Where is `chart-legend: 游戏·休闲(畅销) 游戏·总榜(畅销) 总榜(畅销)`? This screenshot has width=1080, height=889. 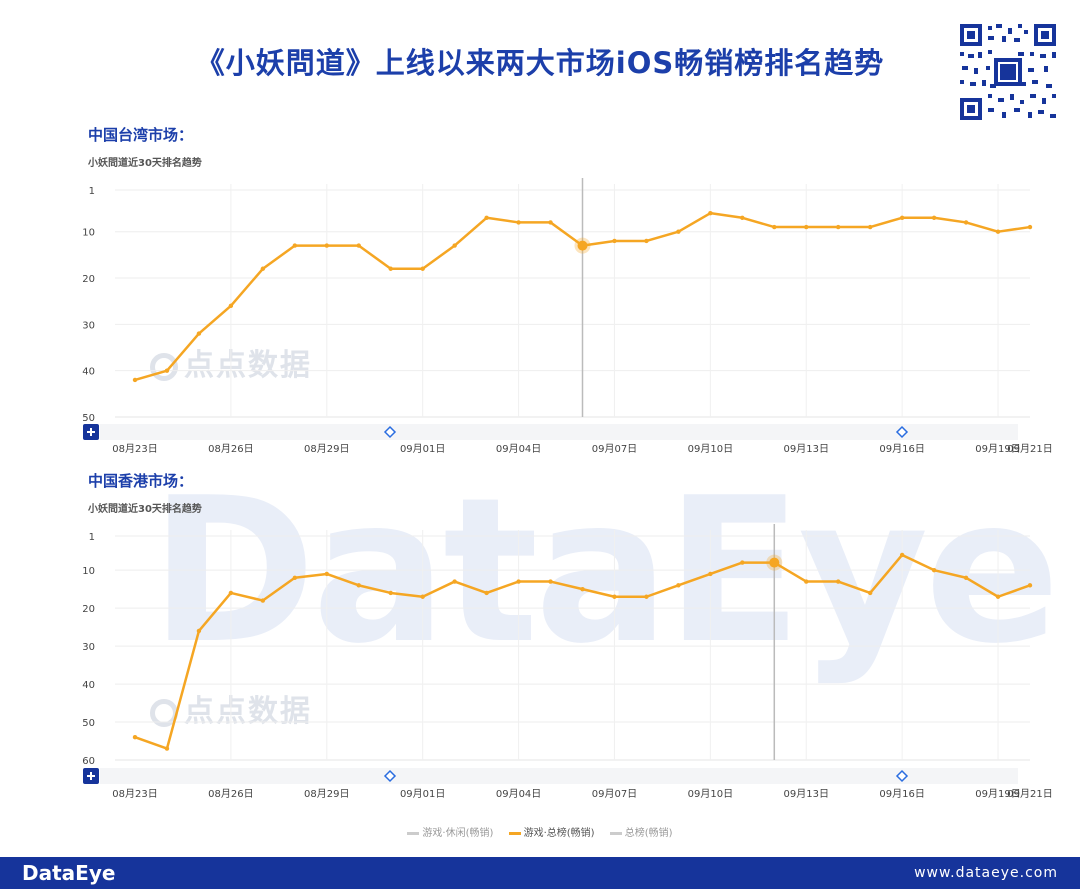
chart-legend: 游戏·休闲(畅销) 游戏·总榜(畅销) 总榜(畅销) is located at coordinates (540, 831).